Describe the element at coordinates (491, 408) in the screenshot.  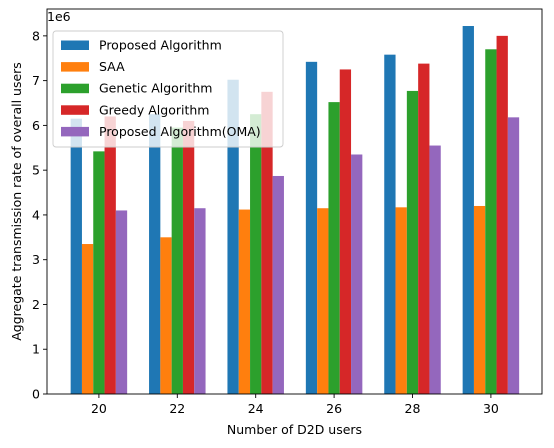
I see `x-tick-label: 30` at that location.